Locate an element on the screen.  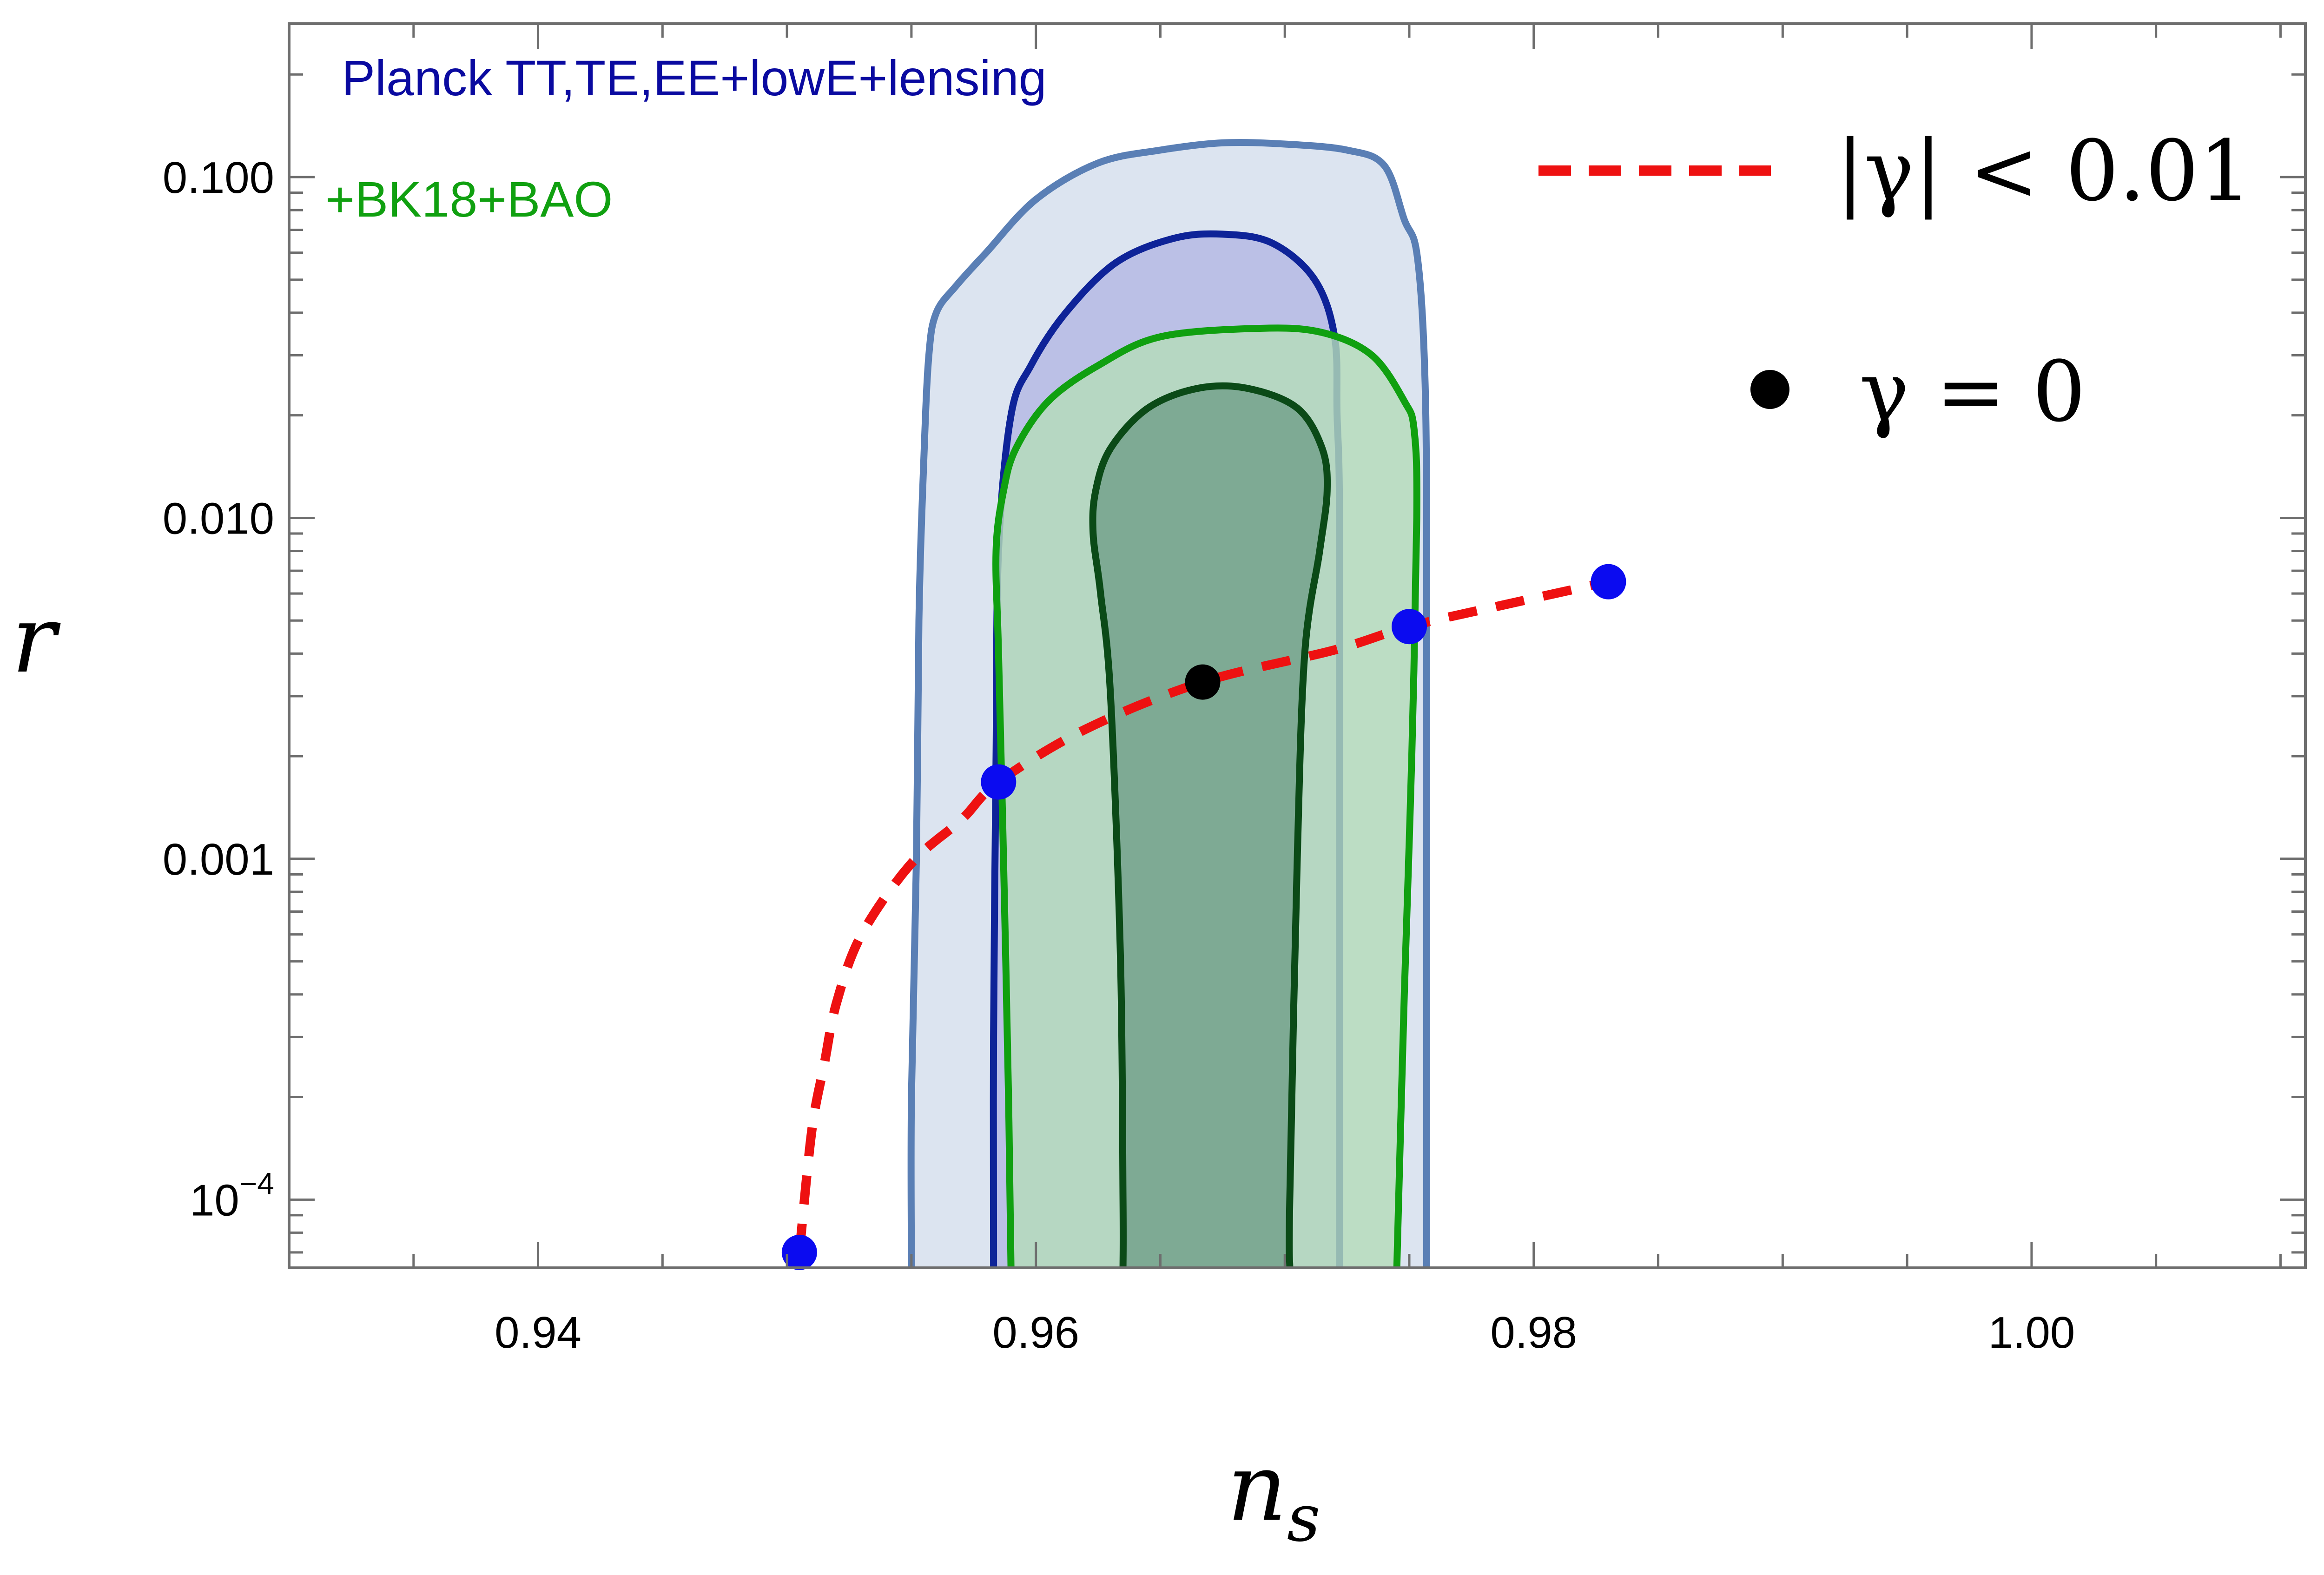
y-axis-label: r is located at coordinates (36, 640).